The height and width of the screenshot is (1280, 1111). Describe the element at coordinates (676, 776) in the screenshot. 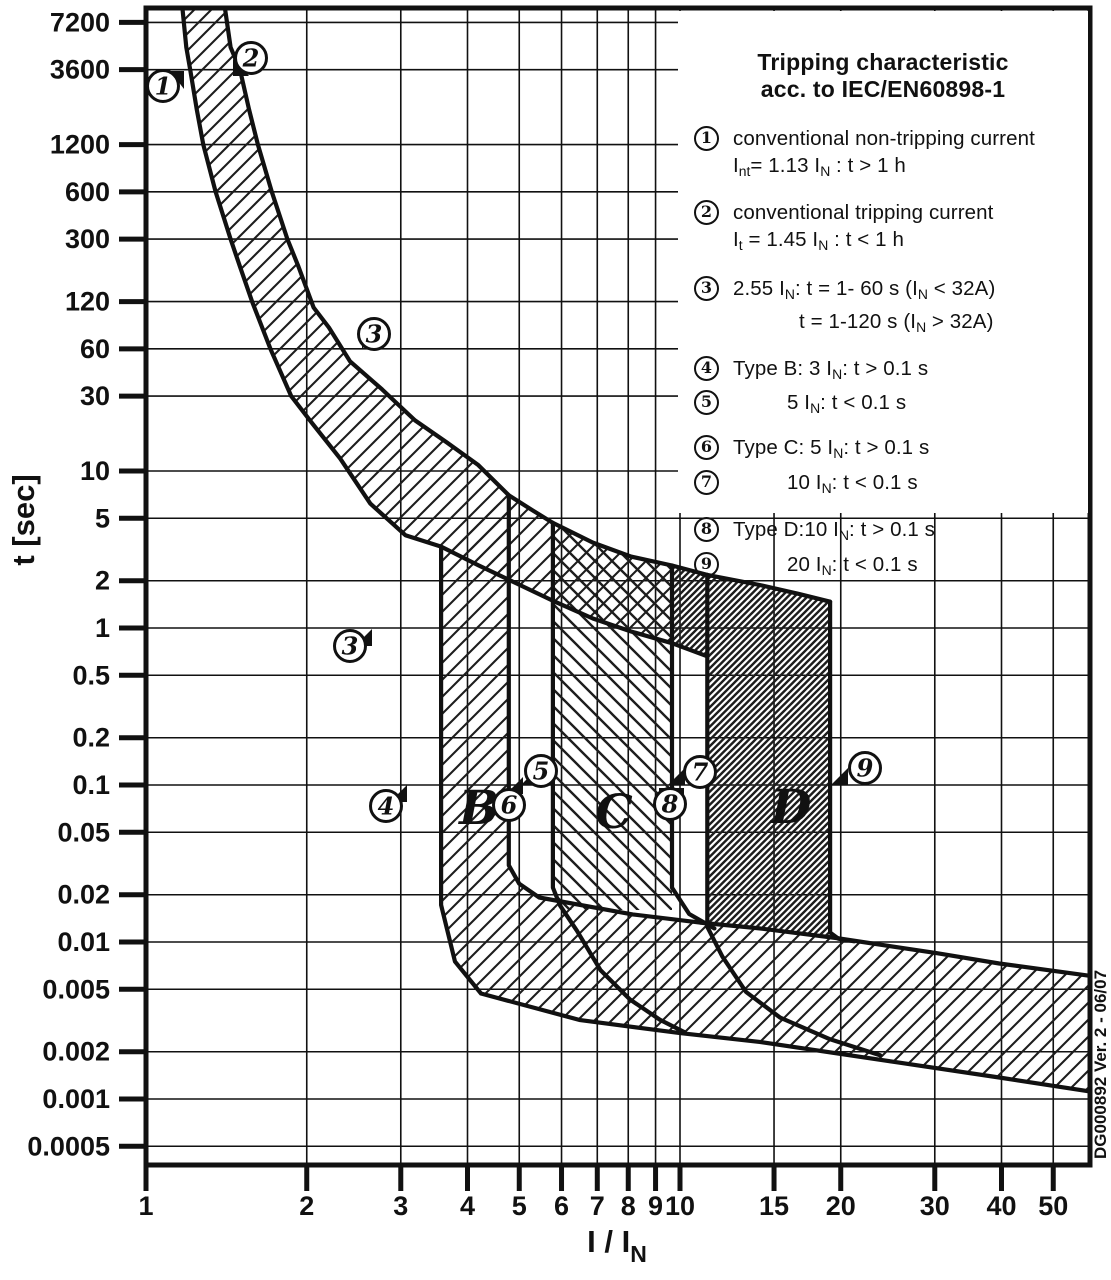

I see `marker-7-pointer-icon` at that location.